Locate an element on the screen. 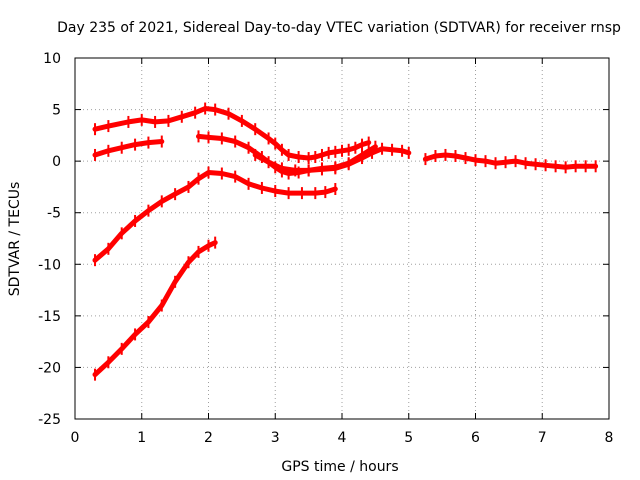 The width and height of the screenshot is (640, 480). x-tick-label: 7 is located at coordinates (542, 438).